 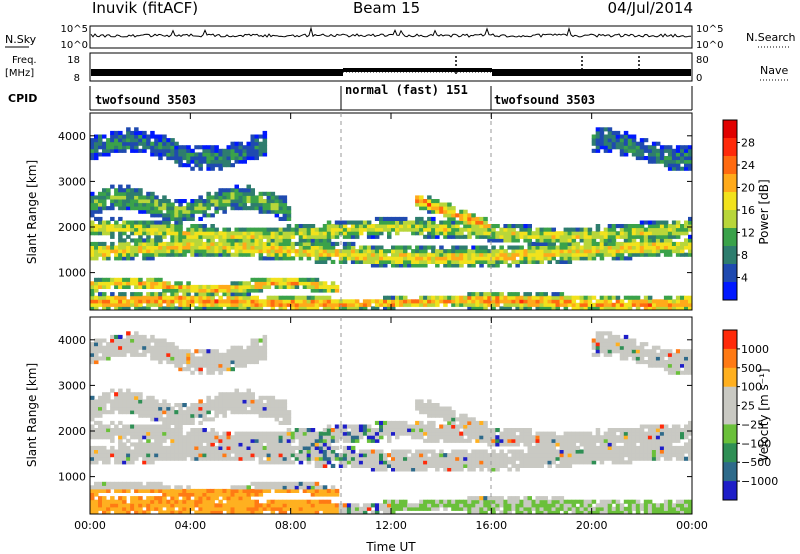 What do you see at coordinates (738, 210) in the screenshot?
I see `power-colorbar: 28 24 20 16 12 8 4` at bounding box center [738, 210].